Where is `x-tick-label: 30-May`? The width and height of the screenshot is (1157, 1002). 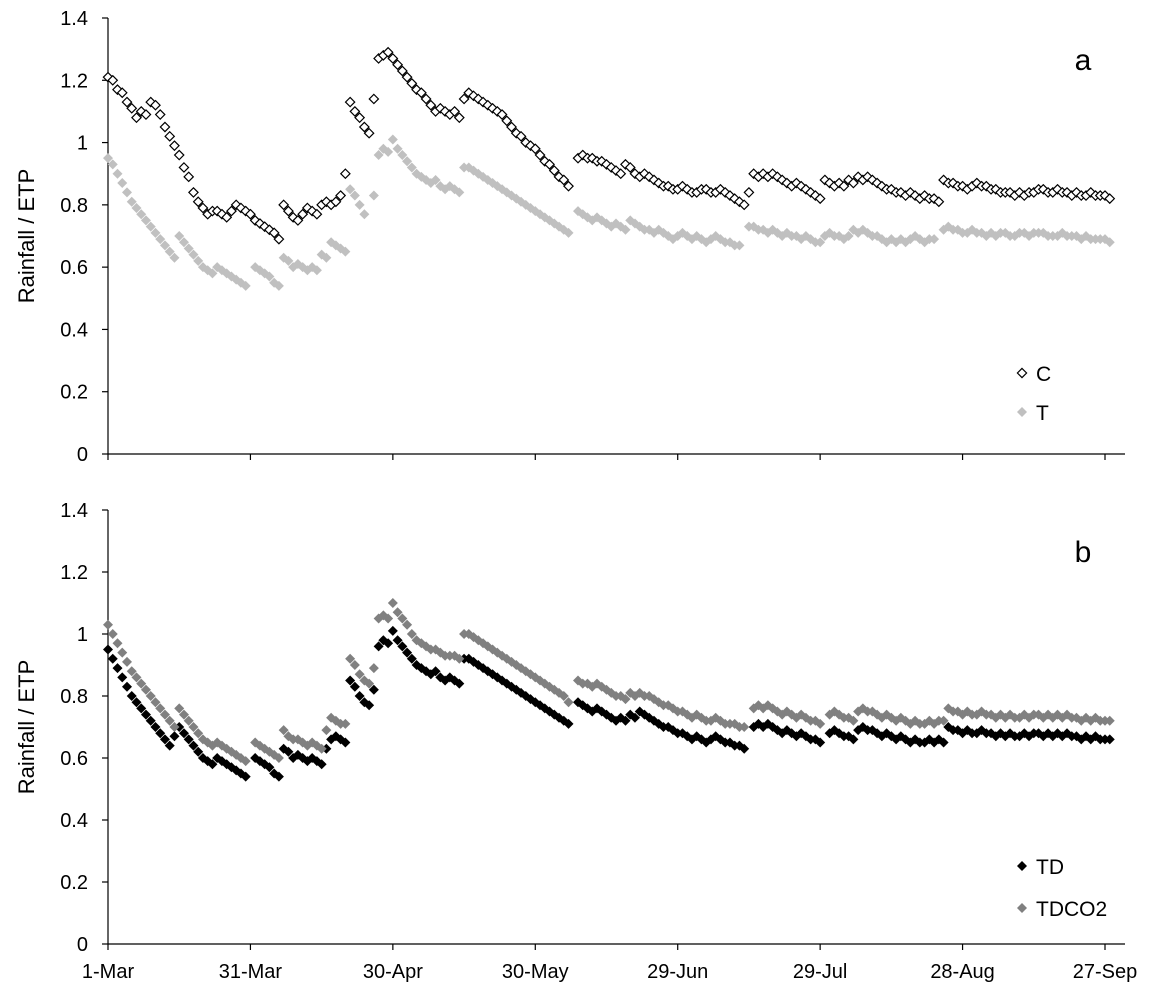 x-tick-label: 30-May is located at coordinates (535, 972).